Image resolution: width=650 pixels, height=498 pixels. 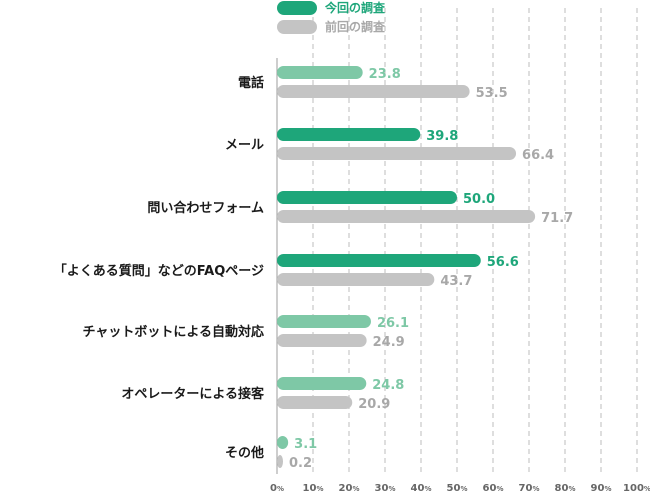 I want to click on x-tick-label: 100%, so click(x=636, y=488).